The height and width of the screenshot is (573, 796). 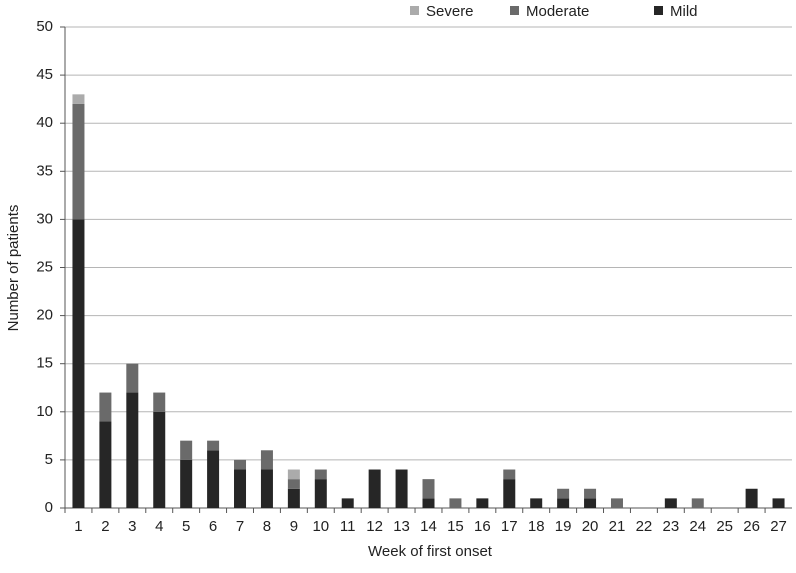 What do you see at coordinates (724, 526) in the screenshot?
I see `x-tick-label: 25` at bounding box center [724, 526].